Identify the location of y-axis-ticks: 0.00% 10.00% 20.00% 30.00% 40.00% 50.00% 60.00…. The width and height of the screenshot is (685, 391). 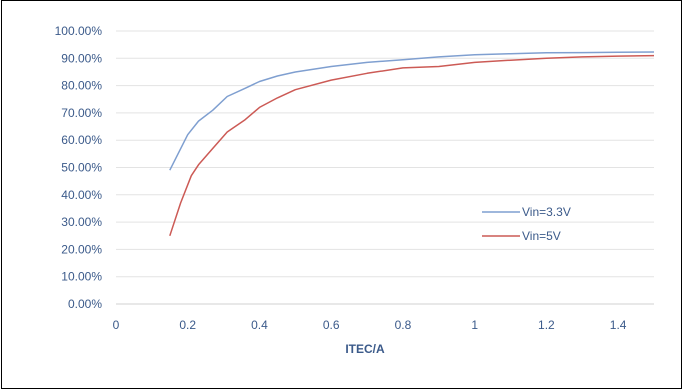
(79, 167).